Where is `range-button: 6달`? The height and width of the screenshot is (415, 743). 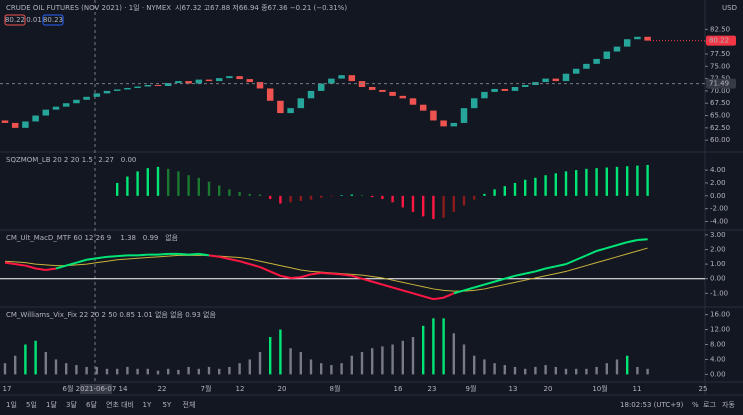 range-button: 6달 is located at coordinates (91, 405).